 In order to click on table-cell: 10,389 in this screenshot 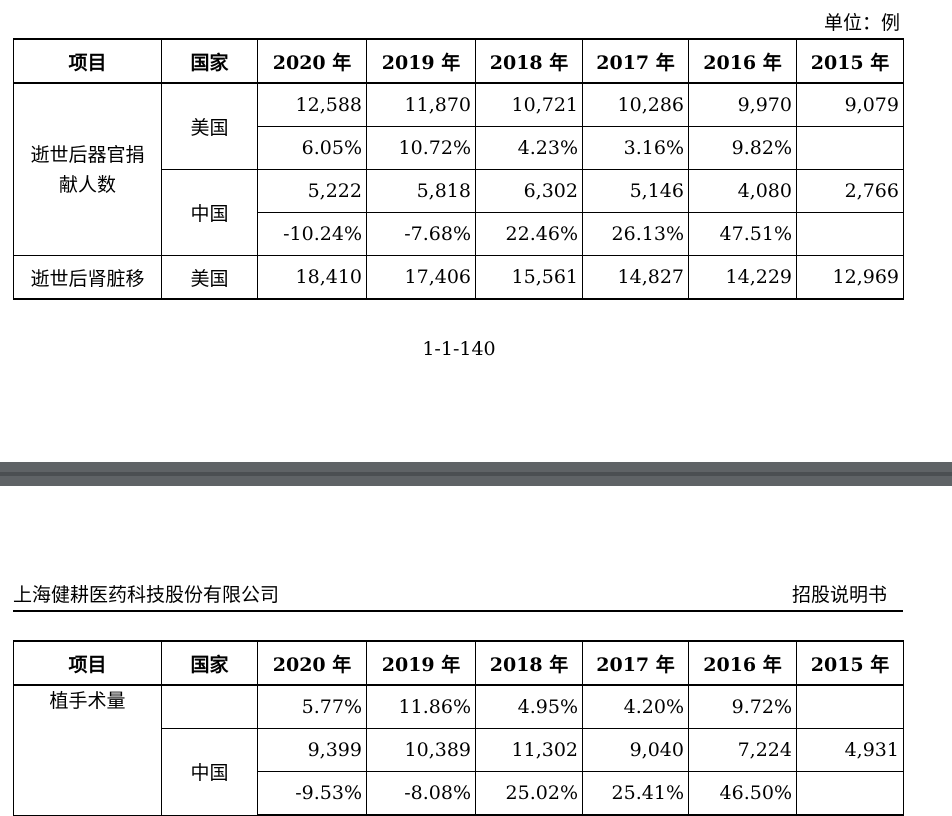, I will do `click(421, 750)`.